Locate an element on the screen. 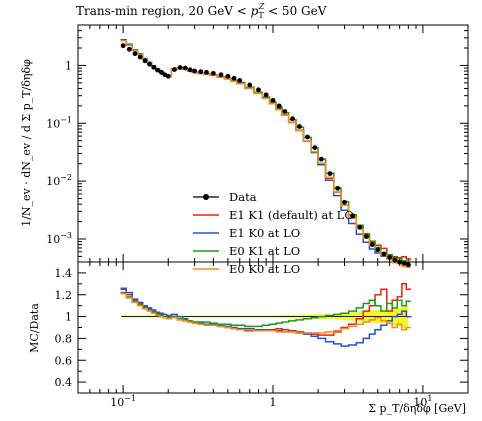 The image size is (482, 421). main-y-tick-label: 10⁻³ is located at coordinates (59, 238).